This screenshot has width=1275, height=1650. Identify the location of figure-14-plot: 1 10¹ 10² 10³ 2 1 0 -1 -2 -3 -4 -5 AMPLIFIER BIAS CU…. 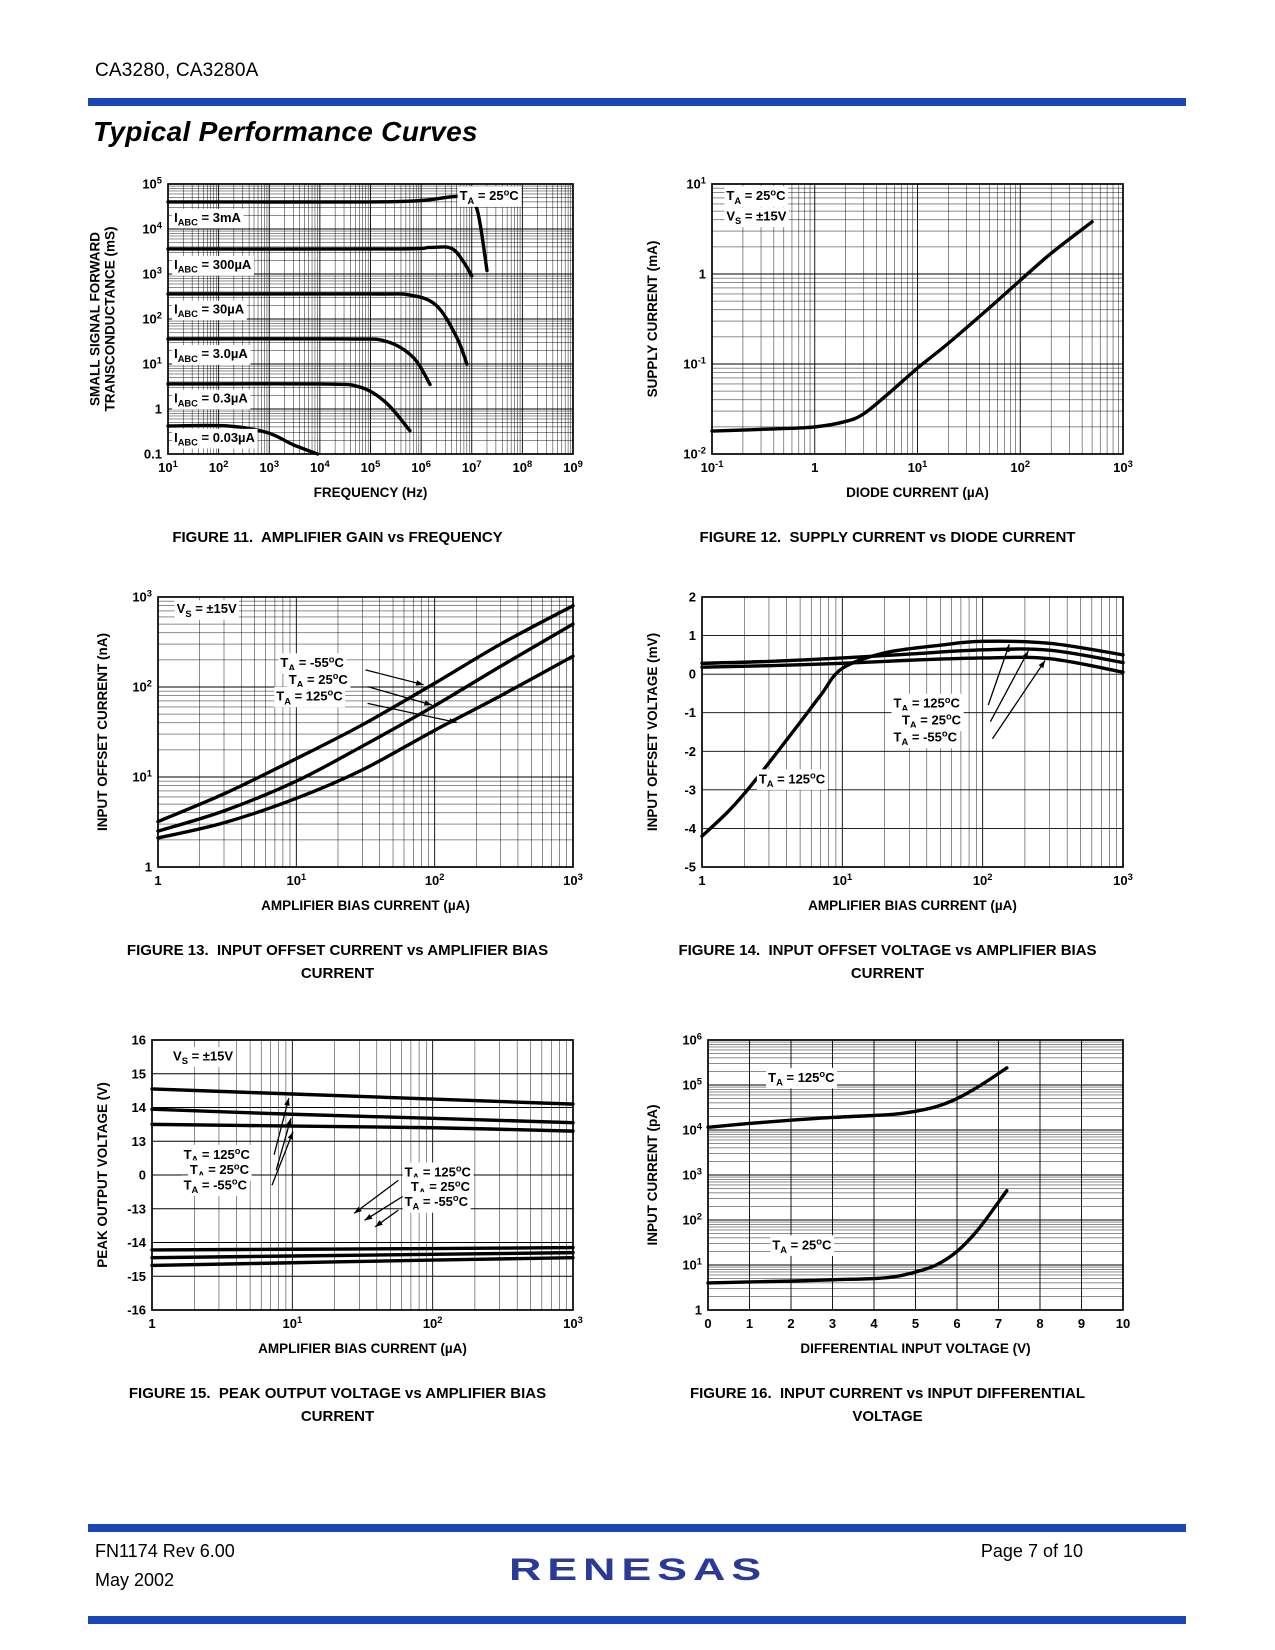
(889, 752).